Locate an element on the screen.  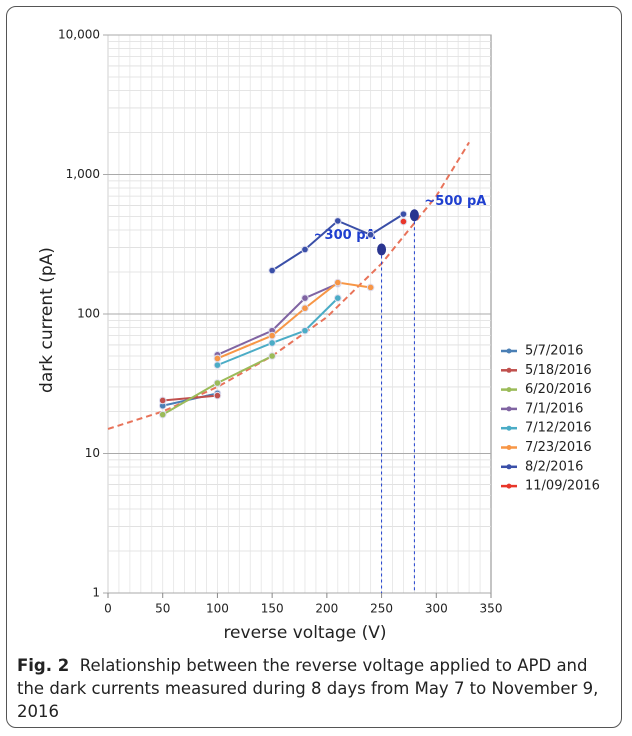
legend-label: 7/23/2016 is located at coordinates (558, 447).